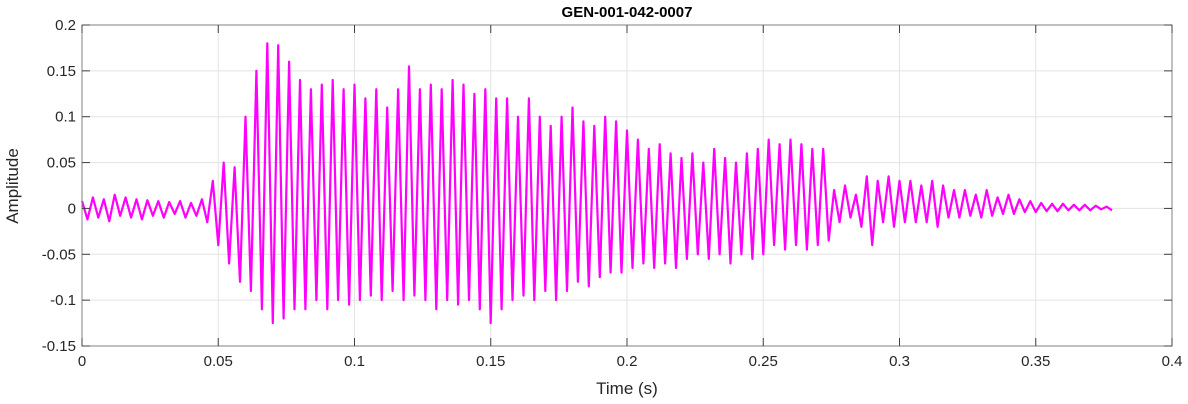 This screenshot has width=1188, height=404. What do you see at coordinates (218, 361) in the screenshot?
I see `x-tick-label: 0.05` at bounding box center [218, 361].